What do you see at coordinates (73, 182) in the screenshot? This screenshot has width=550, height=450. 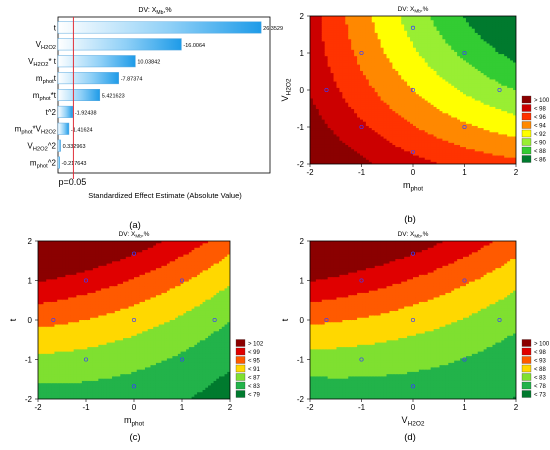 I see `threshold-label: p=0.05` at bounding box center [73, 182].